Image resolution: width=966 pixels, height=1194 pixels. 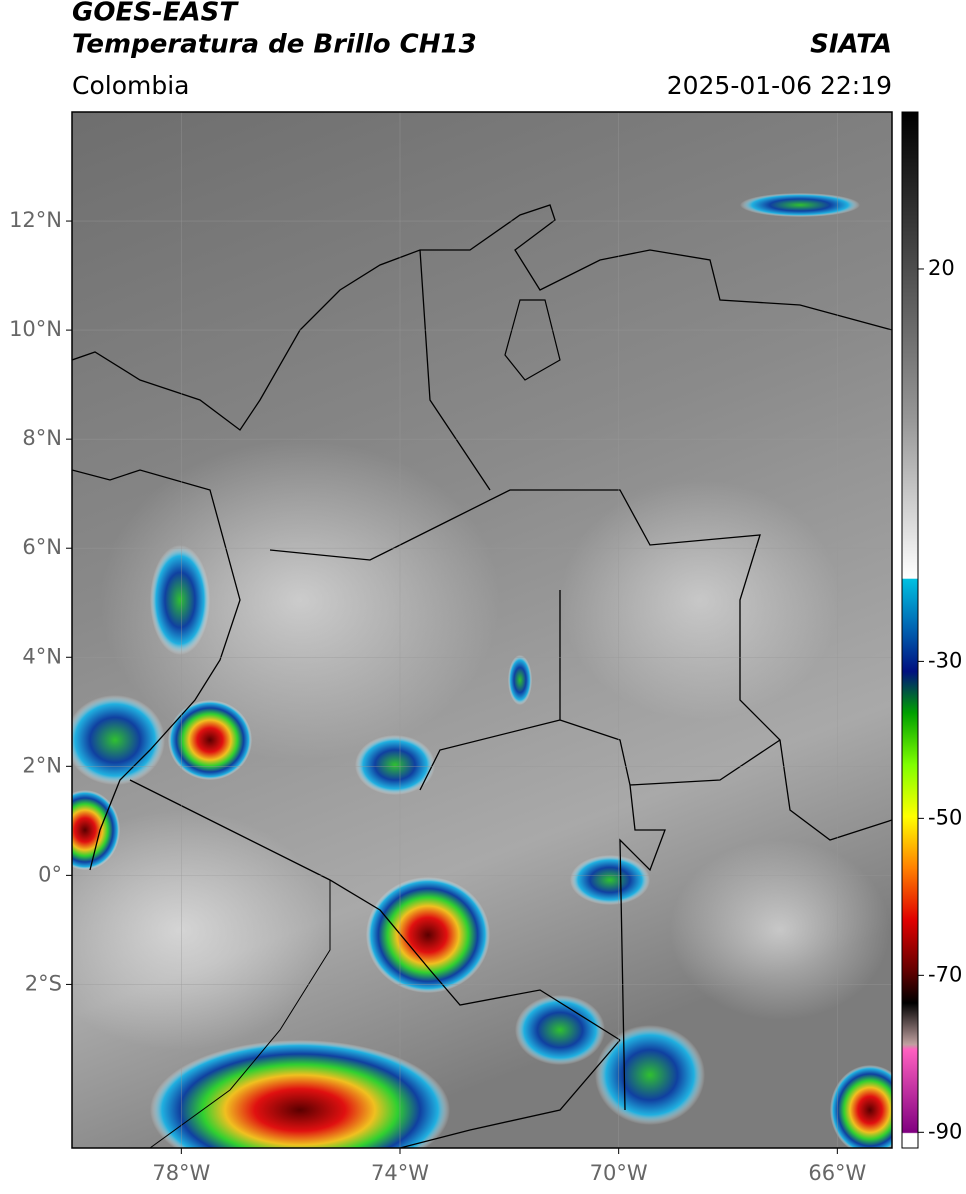 What do you see at coordinates (130, 85) in the screenshot?
I see `region: Colombia` at bounding box center [130, 85].